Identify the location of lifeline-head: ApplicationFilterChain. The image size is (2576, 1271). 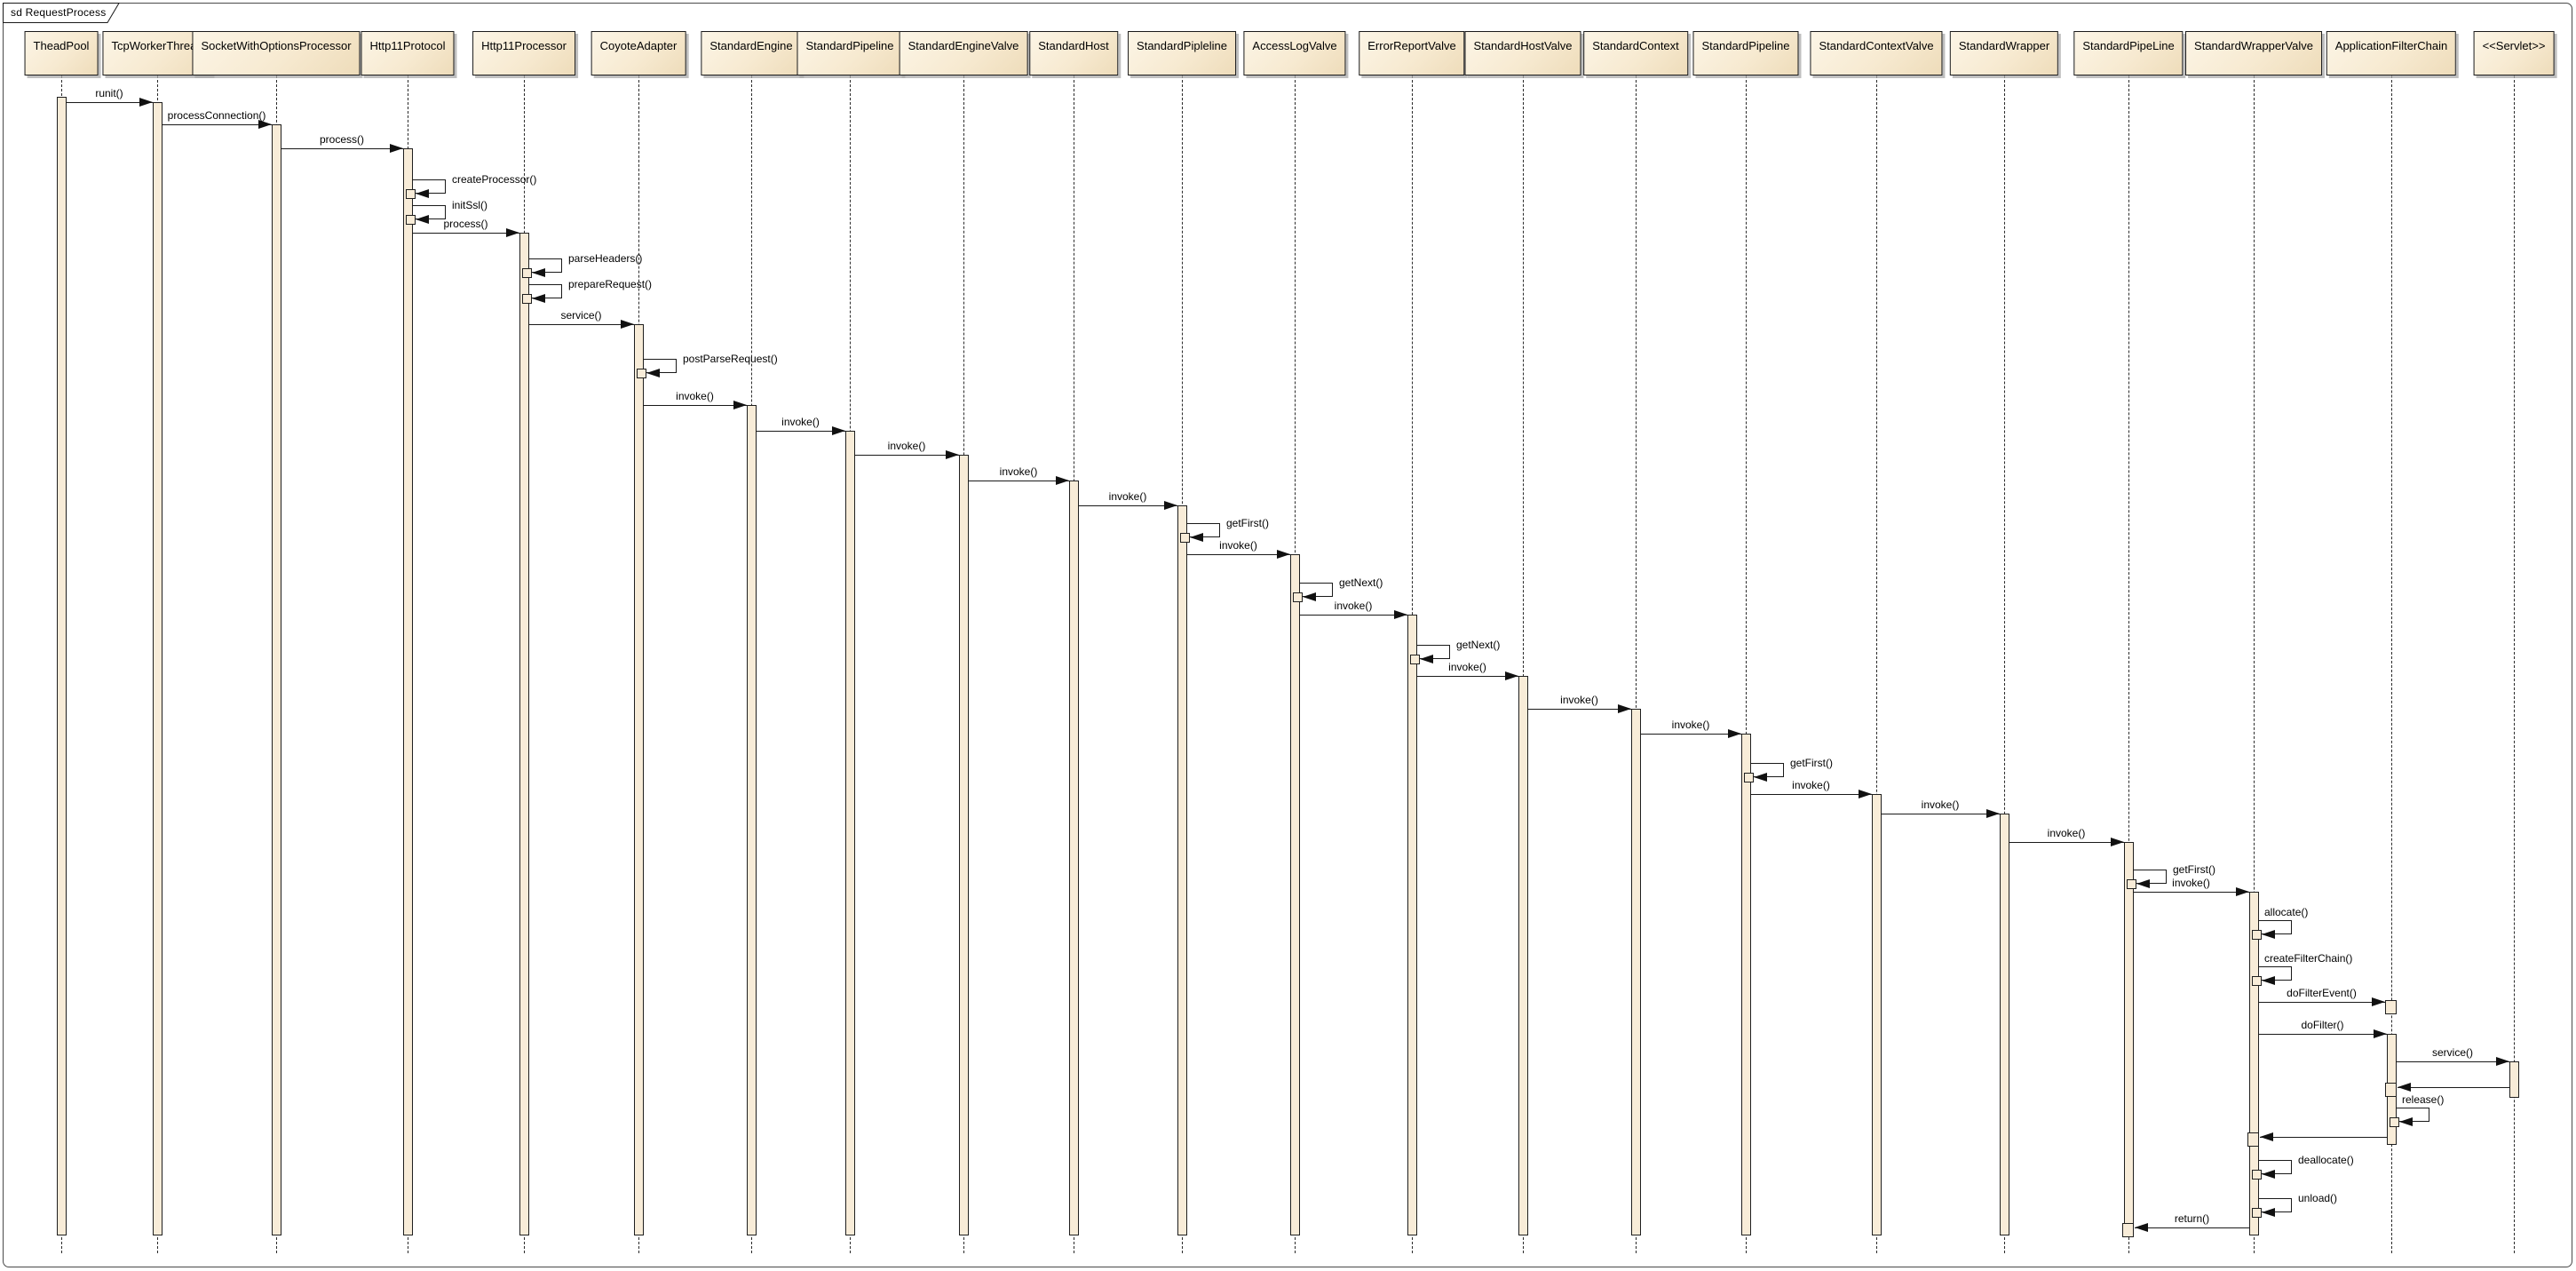
(2391, 53).